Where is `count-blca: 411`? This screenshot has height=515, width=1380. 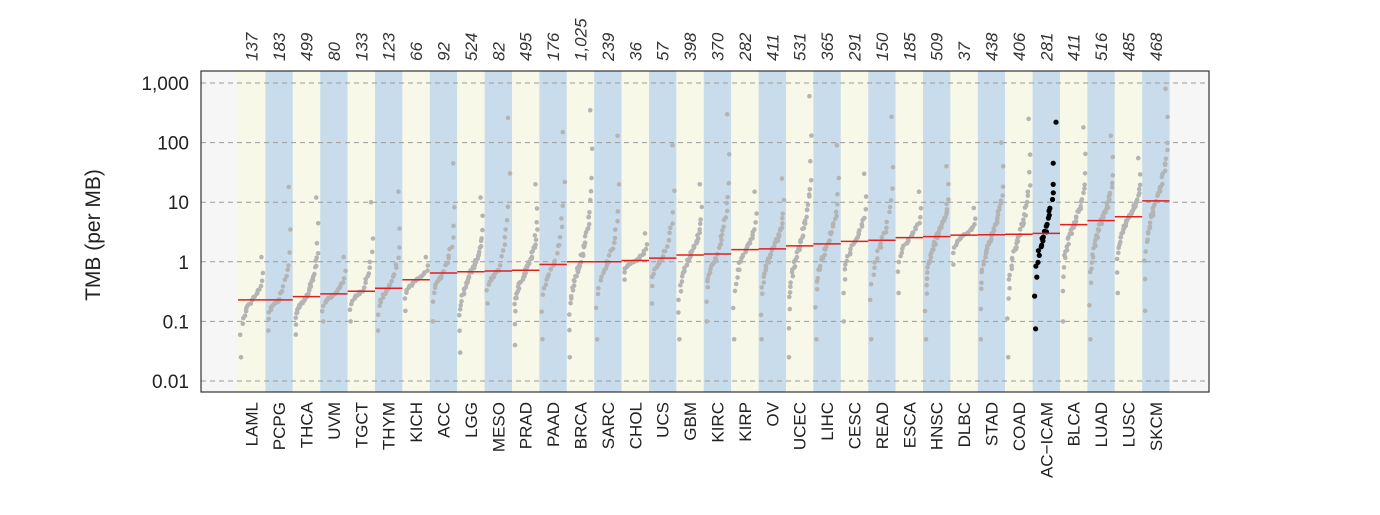 count-blca: 411 is located at coordinates (1074, 47).